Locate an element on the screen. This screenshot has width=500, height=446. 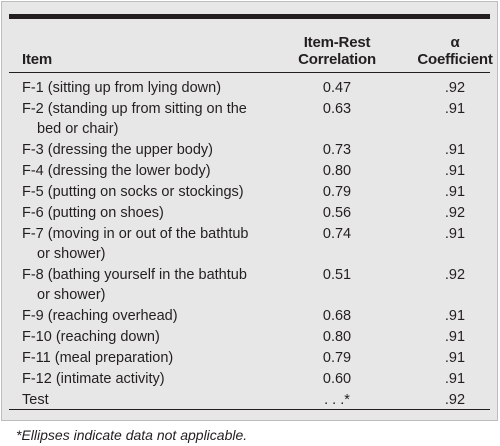
correlation-cell: 0.63 is located at coordinates (337, 109).